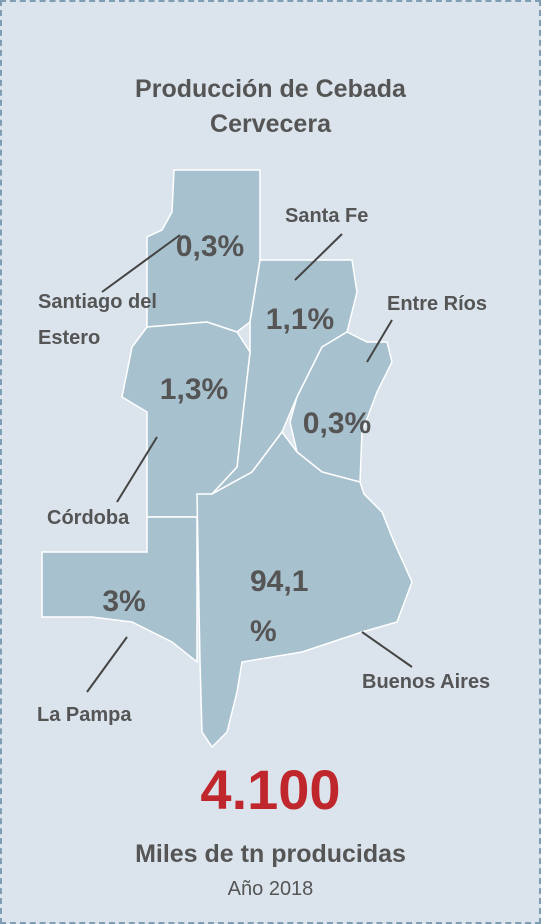 The height and width of the screenshot is (924, 541). What do you see at coordinates (88, 518) in the screenshot?
I see `province-name: Córdoba` at bounding box center [88, 518].